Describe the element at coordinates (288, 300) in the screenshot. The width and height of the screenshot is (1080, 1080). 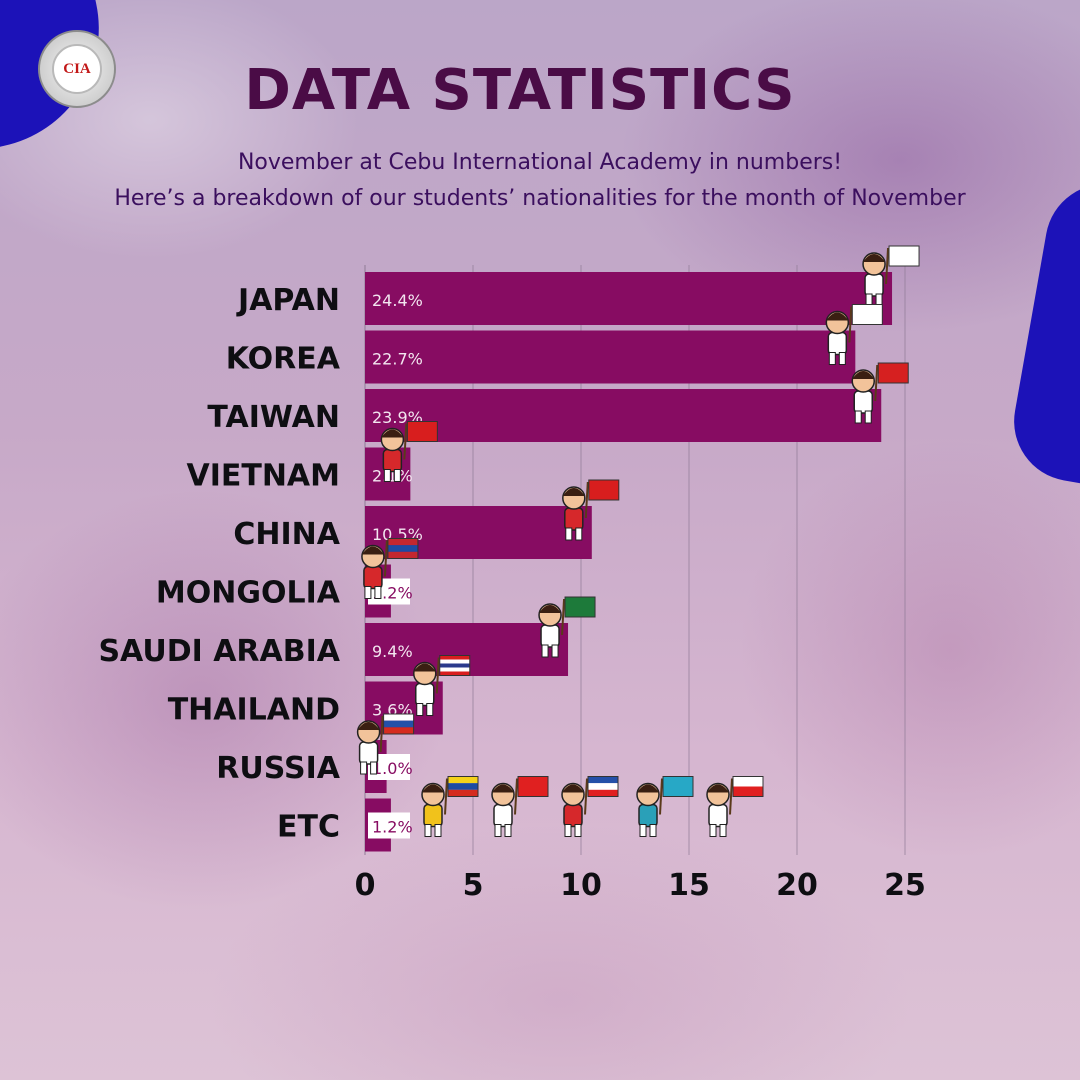
I see `category-label: JAPAN` at that location.